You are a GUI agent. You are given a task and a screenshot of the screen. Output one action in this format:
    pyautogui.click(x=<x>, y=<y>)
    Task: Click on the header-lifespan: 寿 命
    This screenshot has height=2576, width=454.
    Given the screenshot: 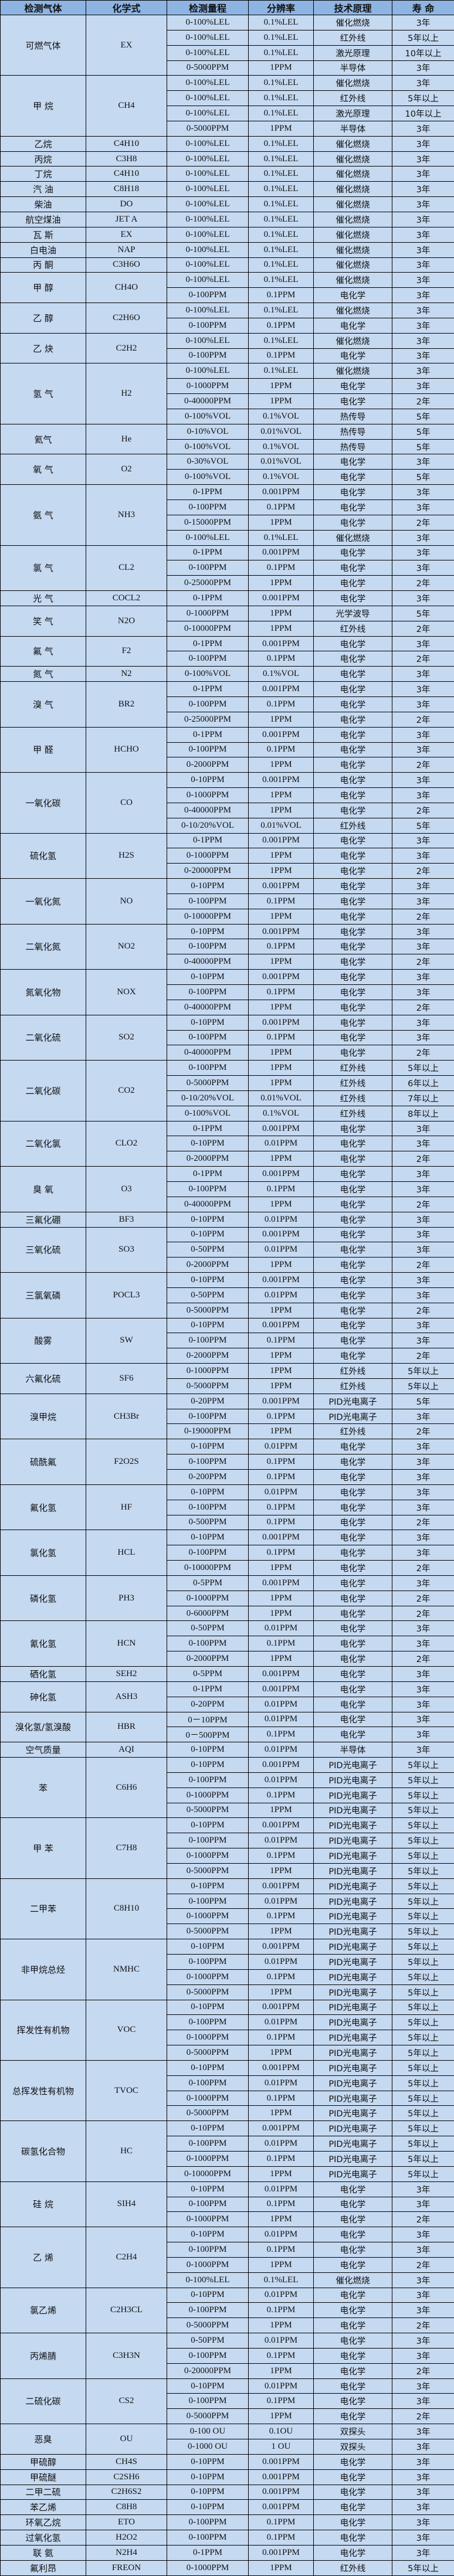 What is the action you would take?
    pyautogui.click(x=423, y=8)
    